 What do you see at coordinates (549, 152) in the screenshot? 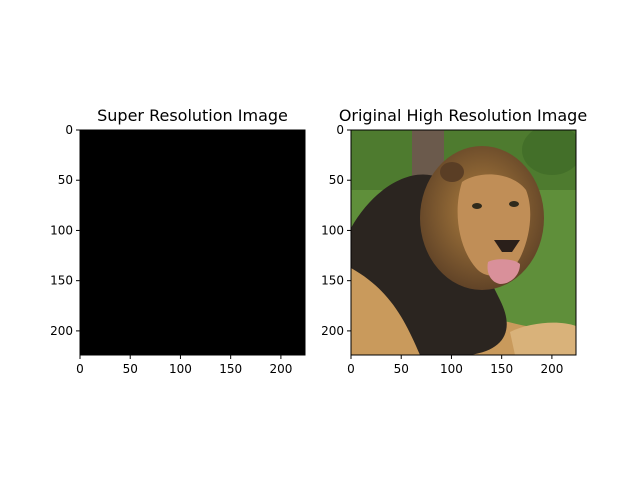
I see `bush` at bounding box center [549, 152].